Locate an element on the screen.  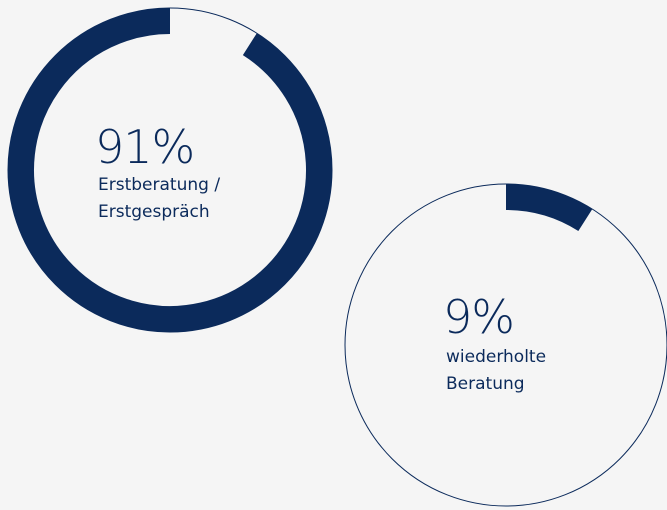
value-label: 91% is located at coordinates (145, 147).